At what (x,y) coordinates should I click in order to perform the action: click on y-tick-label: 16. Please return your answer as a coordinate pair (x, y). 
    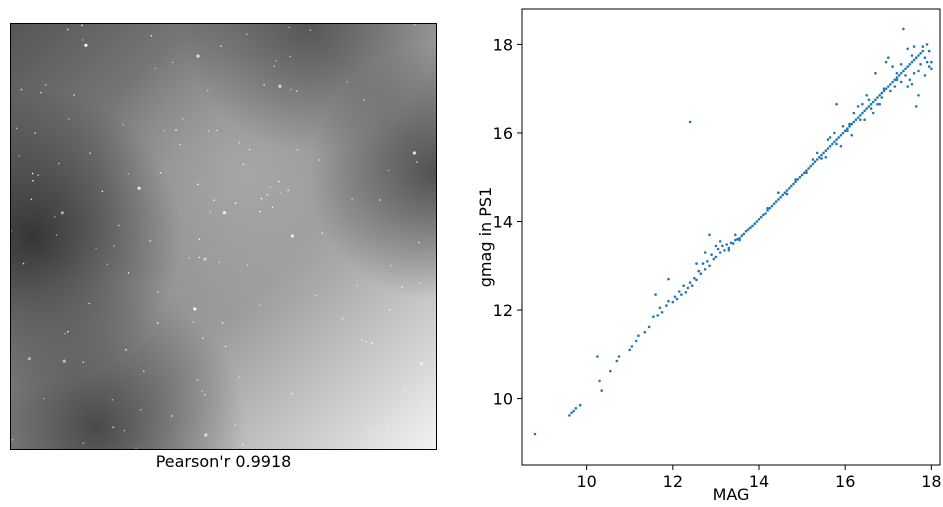
    Looking at the image, I should click on (503, 133).